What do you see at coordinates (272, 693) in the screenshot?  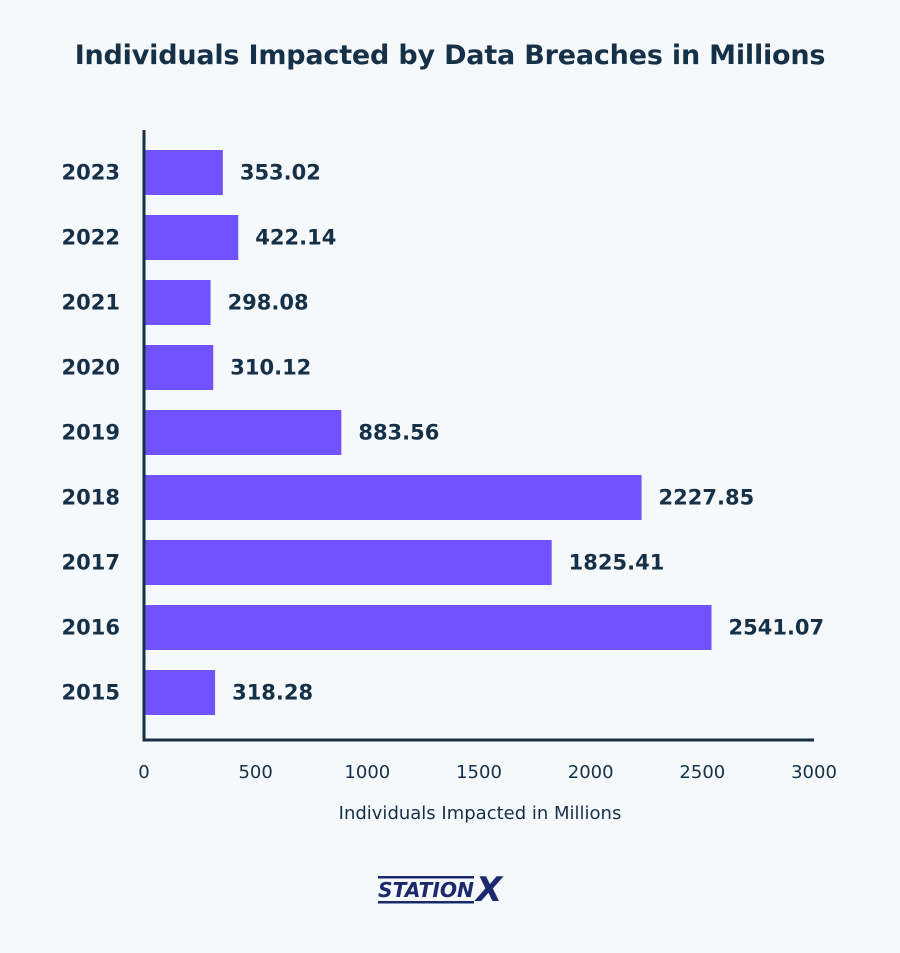 I see `value-label-2015: 318.28` at bounding box center [272, 693].